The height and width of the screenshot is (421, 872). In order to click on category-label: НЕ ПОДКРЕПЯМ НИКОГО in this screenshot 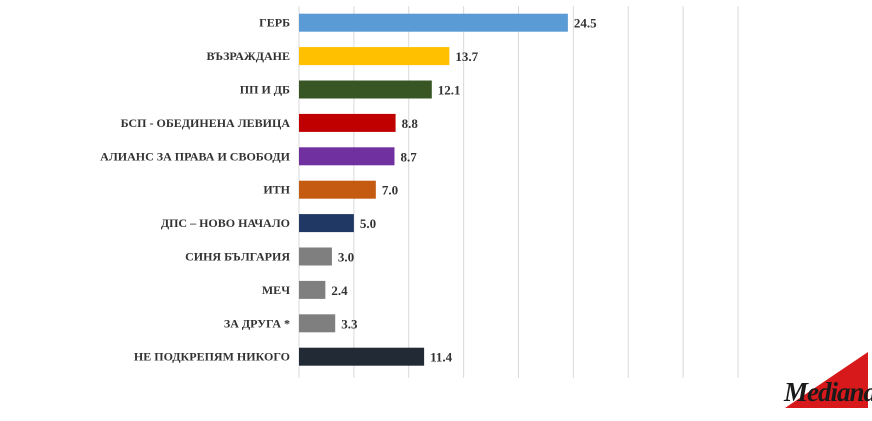, I will do `click(212, 357)`.